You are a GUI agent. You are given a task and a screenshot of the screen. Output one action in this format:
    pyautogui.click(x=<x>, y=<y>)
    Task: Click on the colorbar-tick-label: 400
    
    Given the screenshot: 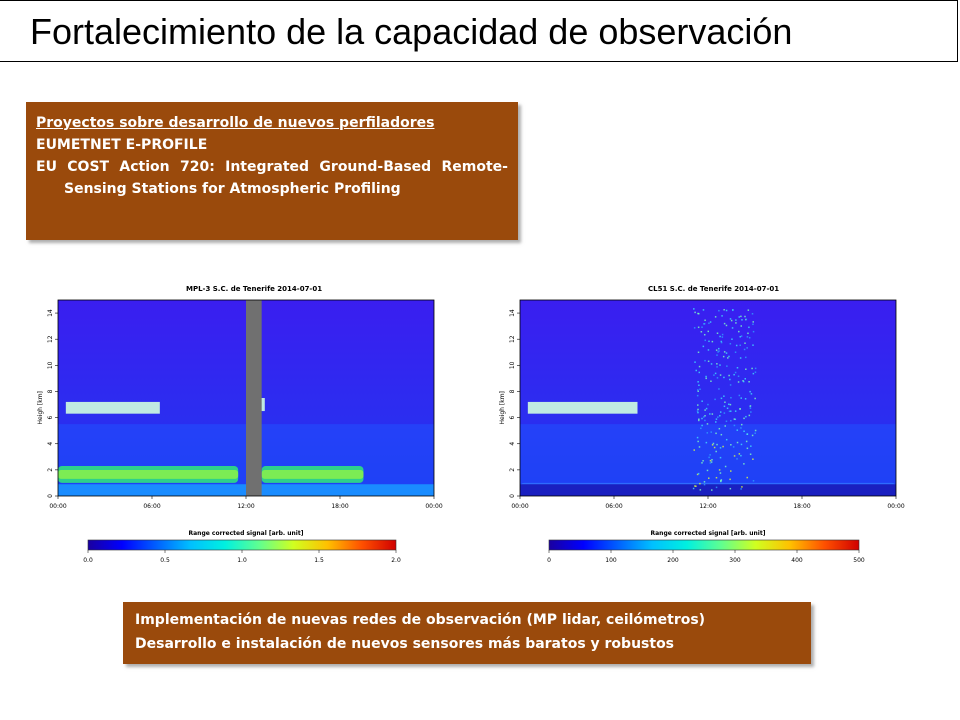 What is the action you would take?
    pyautogui.click(x=797, y=560)
    